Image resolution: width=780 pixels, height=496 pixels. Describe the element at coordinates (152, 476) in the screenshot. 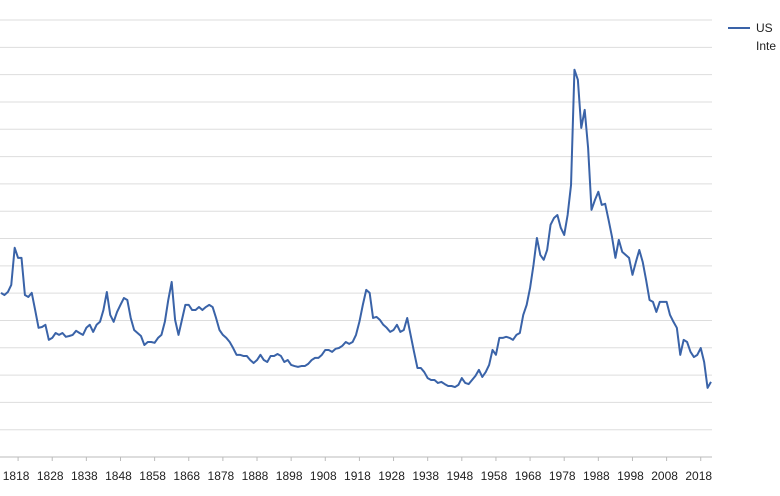

I see `x-tick-label: 1858` at that location.